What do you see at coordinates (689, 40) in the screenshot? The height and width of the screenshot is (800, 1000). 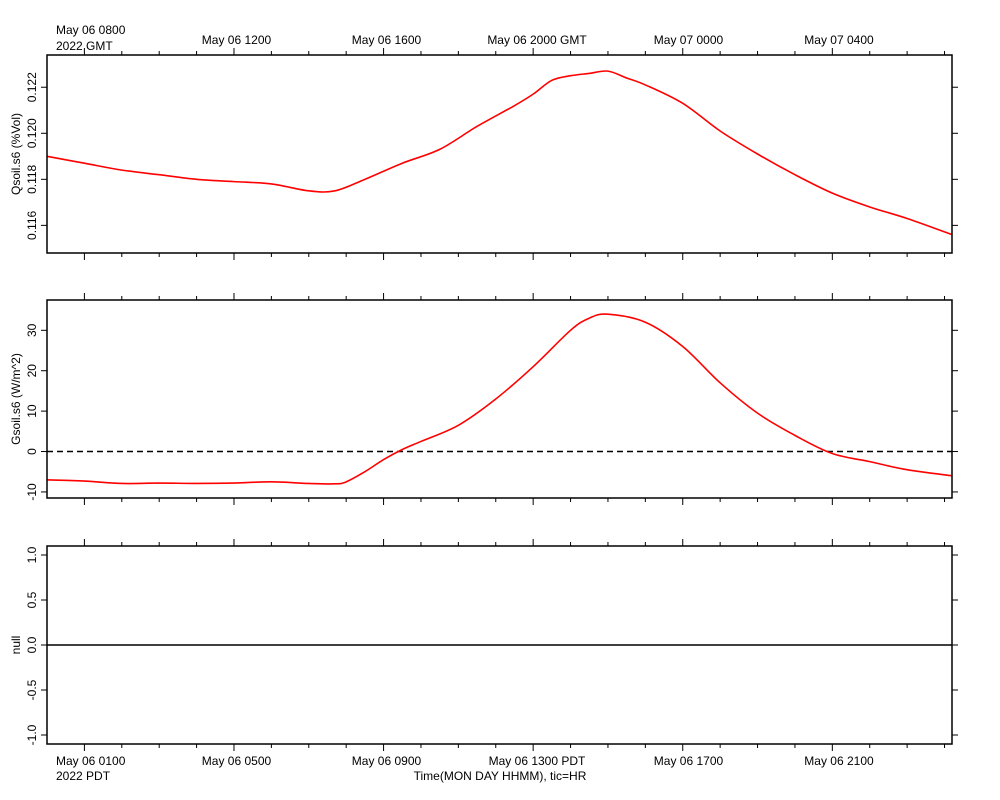 I see `top-time-label: May 07 0000` at bounding box center [689, 40].